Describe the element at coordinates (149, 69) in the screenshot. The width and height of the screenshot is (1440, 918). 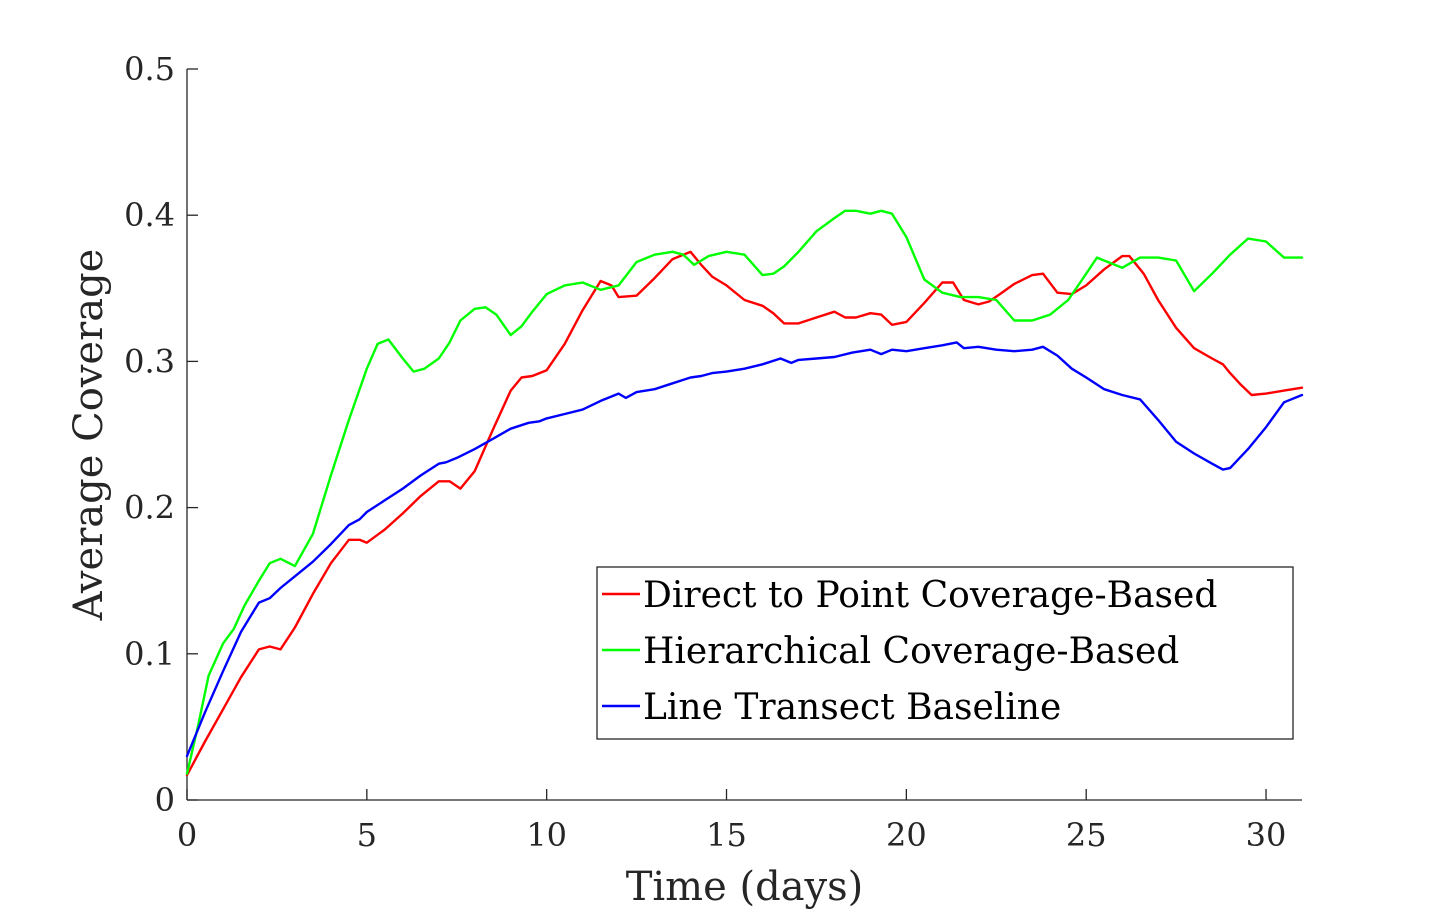
I see `y-tick-label: 0.5` at that location.